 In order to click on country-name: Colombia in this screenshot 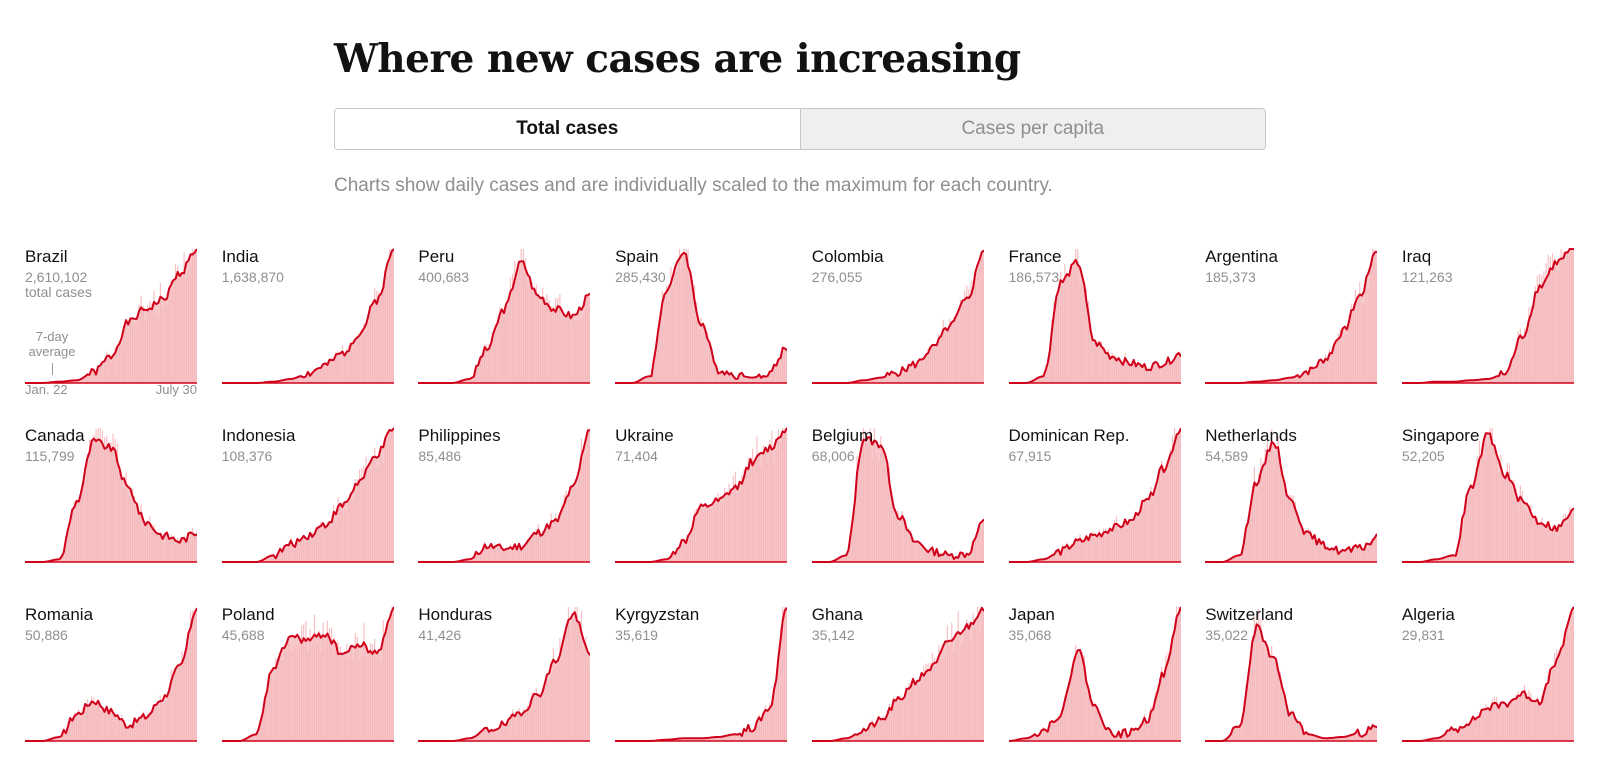, I will do `click(847, 256)`.